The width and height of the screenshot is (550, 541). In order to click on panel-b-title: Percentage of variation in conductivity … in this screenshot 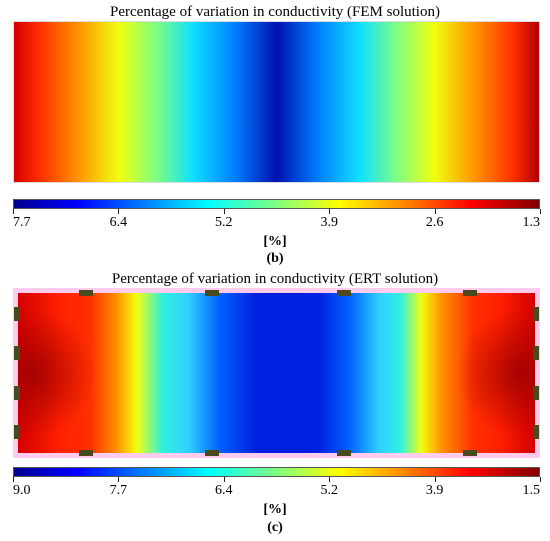, I will do `click(275, 12)`.